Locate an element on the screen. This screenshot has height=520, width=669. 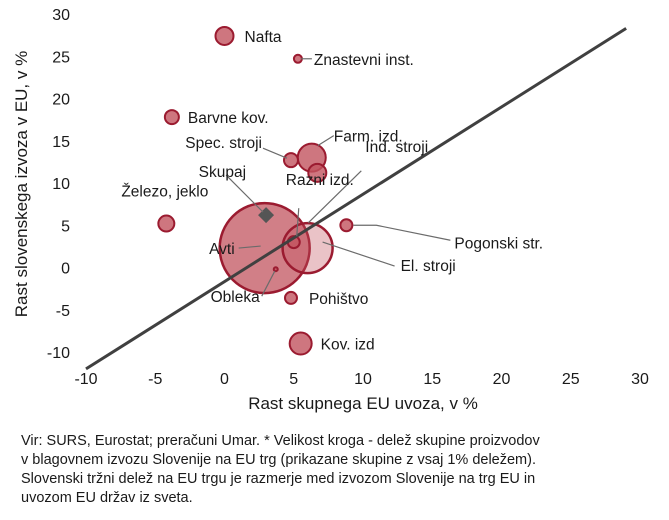
x-tick-label: 30 is located at coordinates (640, 379).